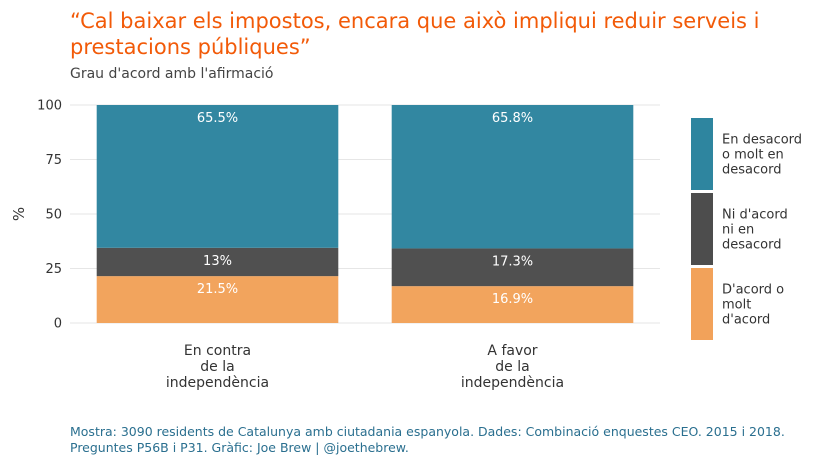 The height and width of the screenshot is (466, 829). Describe the element at coordinates (53, 269) in the screenshot. I see `y-tick-label: 25` at that location.